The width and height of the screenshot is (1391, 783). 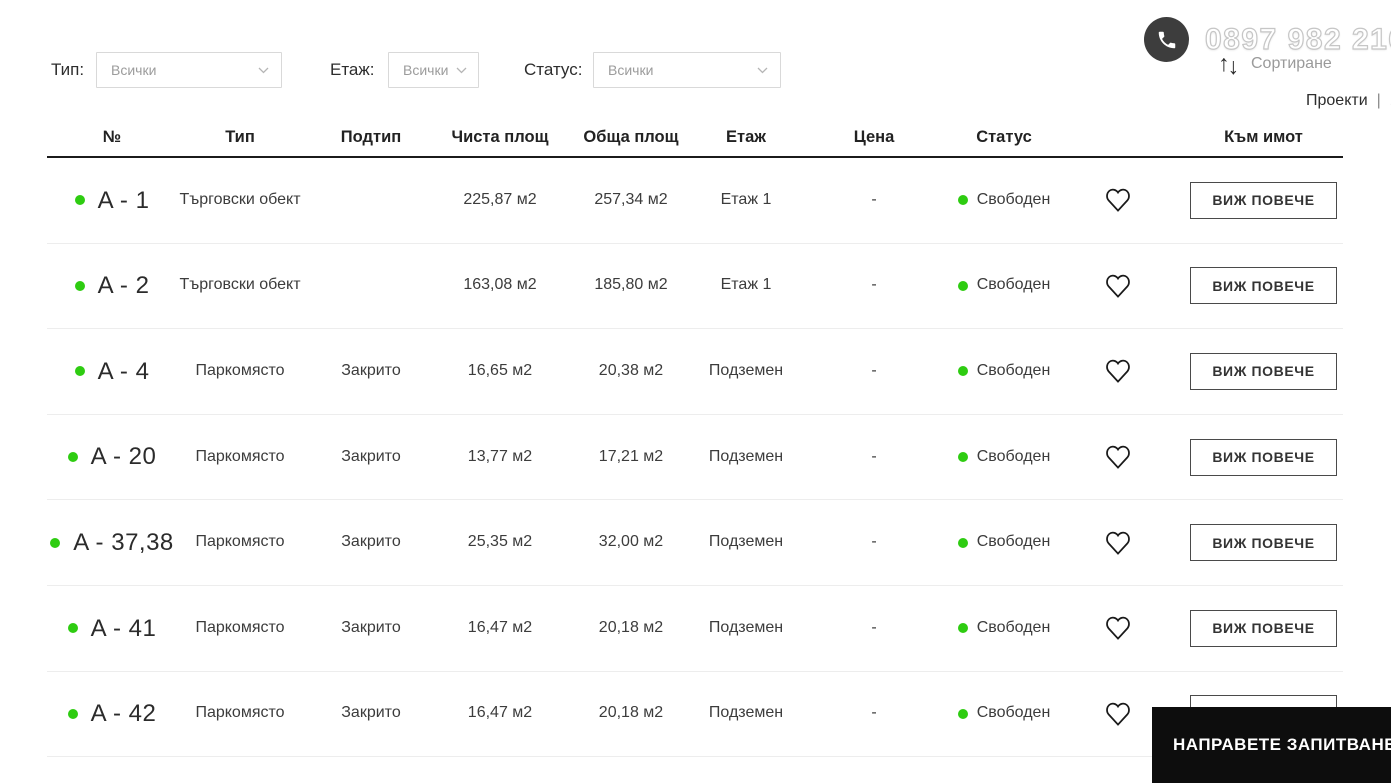 I want to click on unit-net-area: 13,77 м2, so click(x=500, y=456).